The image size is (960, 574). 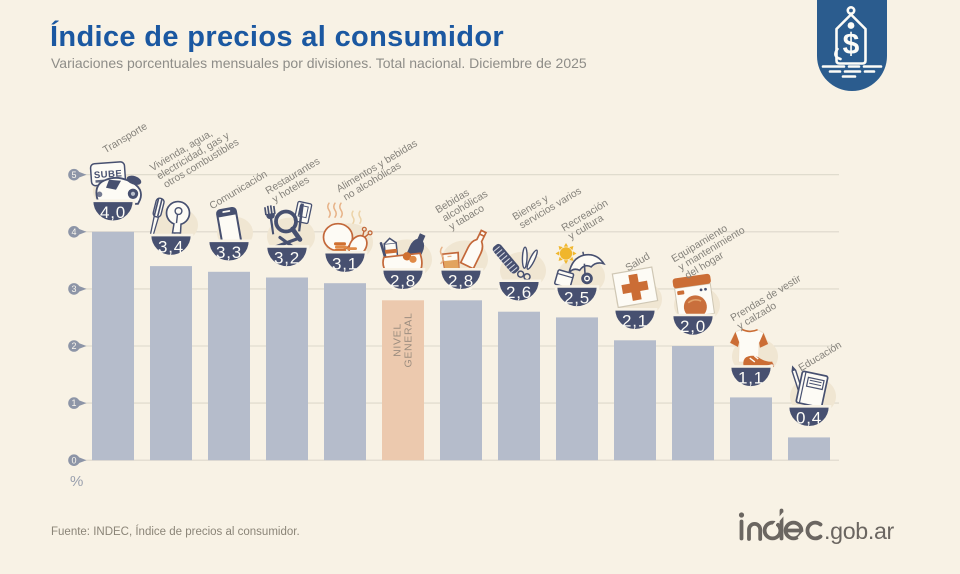 I want to click on svg-text: 2,0, so click(x=693, y=326).